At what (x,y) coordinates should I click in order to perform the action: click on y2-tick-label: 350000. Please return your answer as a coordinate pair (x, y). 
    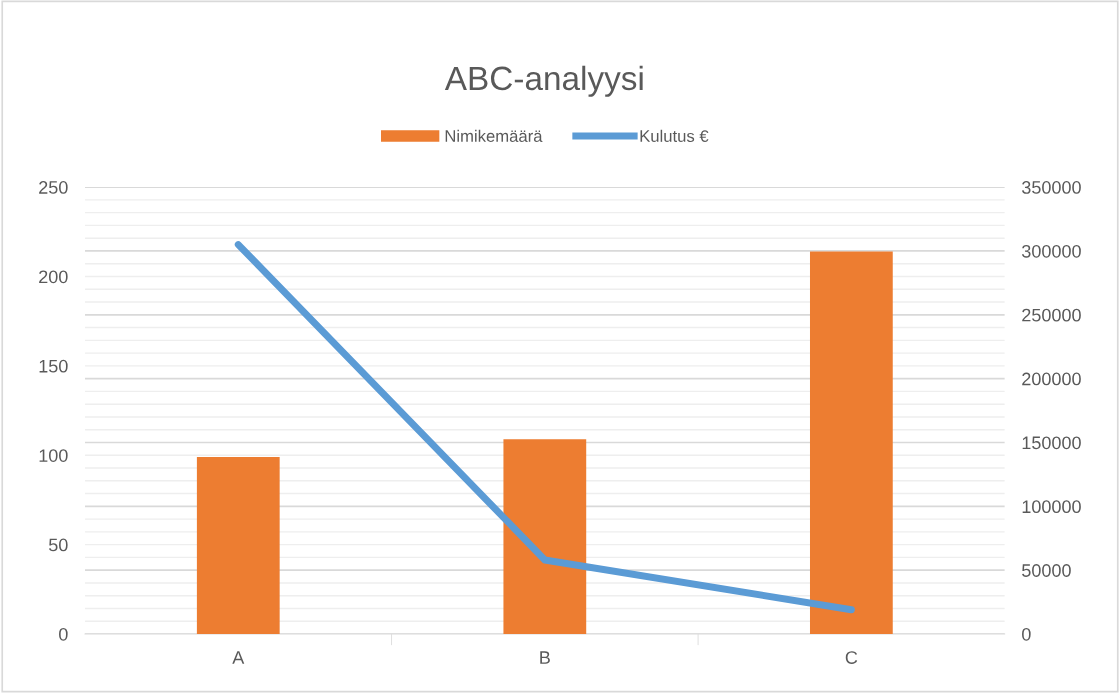
    Looking at the image, I should click on (1051, 187).